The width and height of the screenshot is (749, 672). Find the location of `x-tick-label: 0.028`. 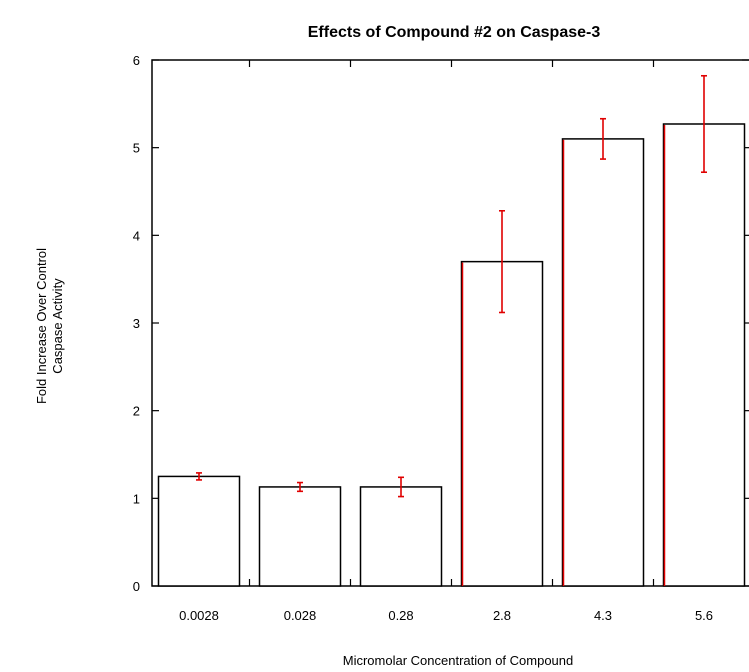

x-tick-label: 0.028 is located at coordinates (300, 615).